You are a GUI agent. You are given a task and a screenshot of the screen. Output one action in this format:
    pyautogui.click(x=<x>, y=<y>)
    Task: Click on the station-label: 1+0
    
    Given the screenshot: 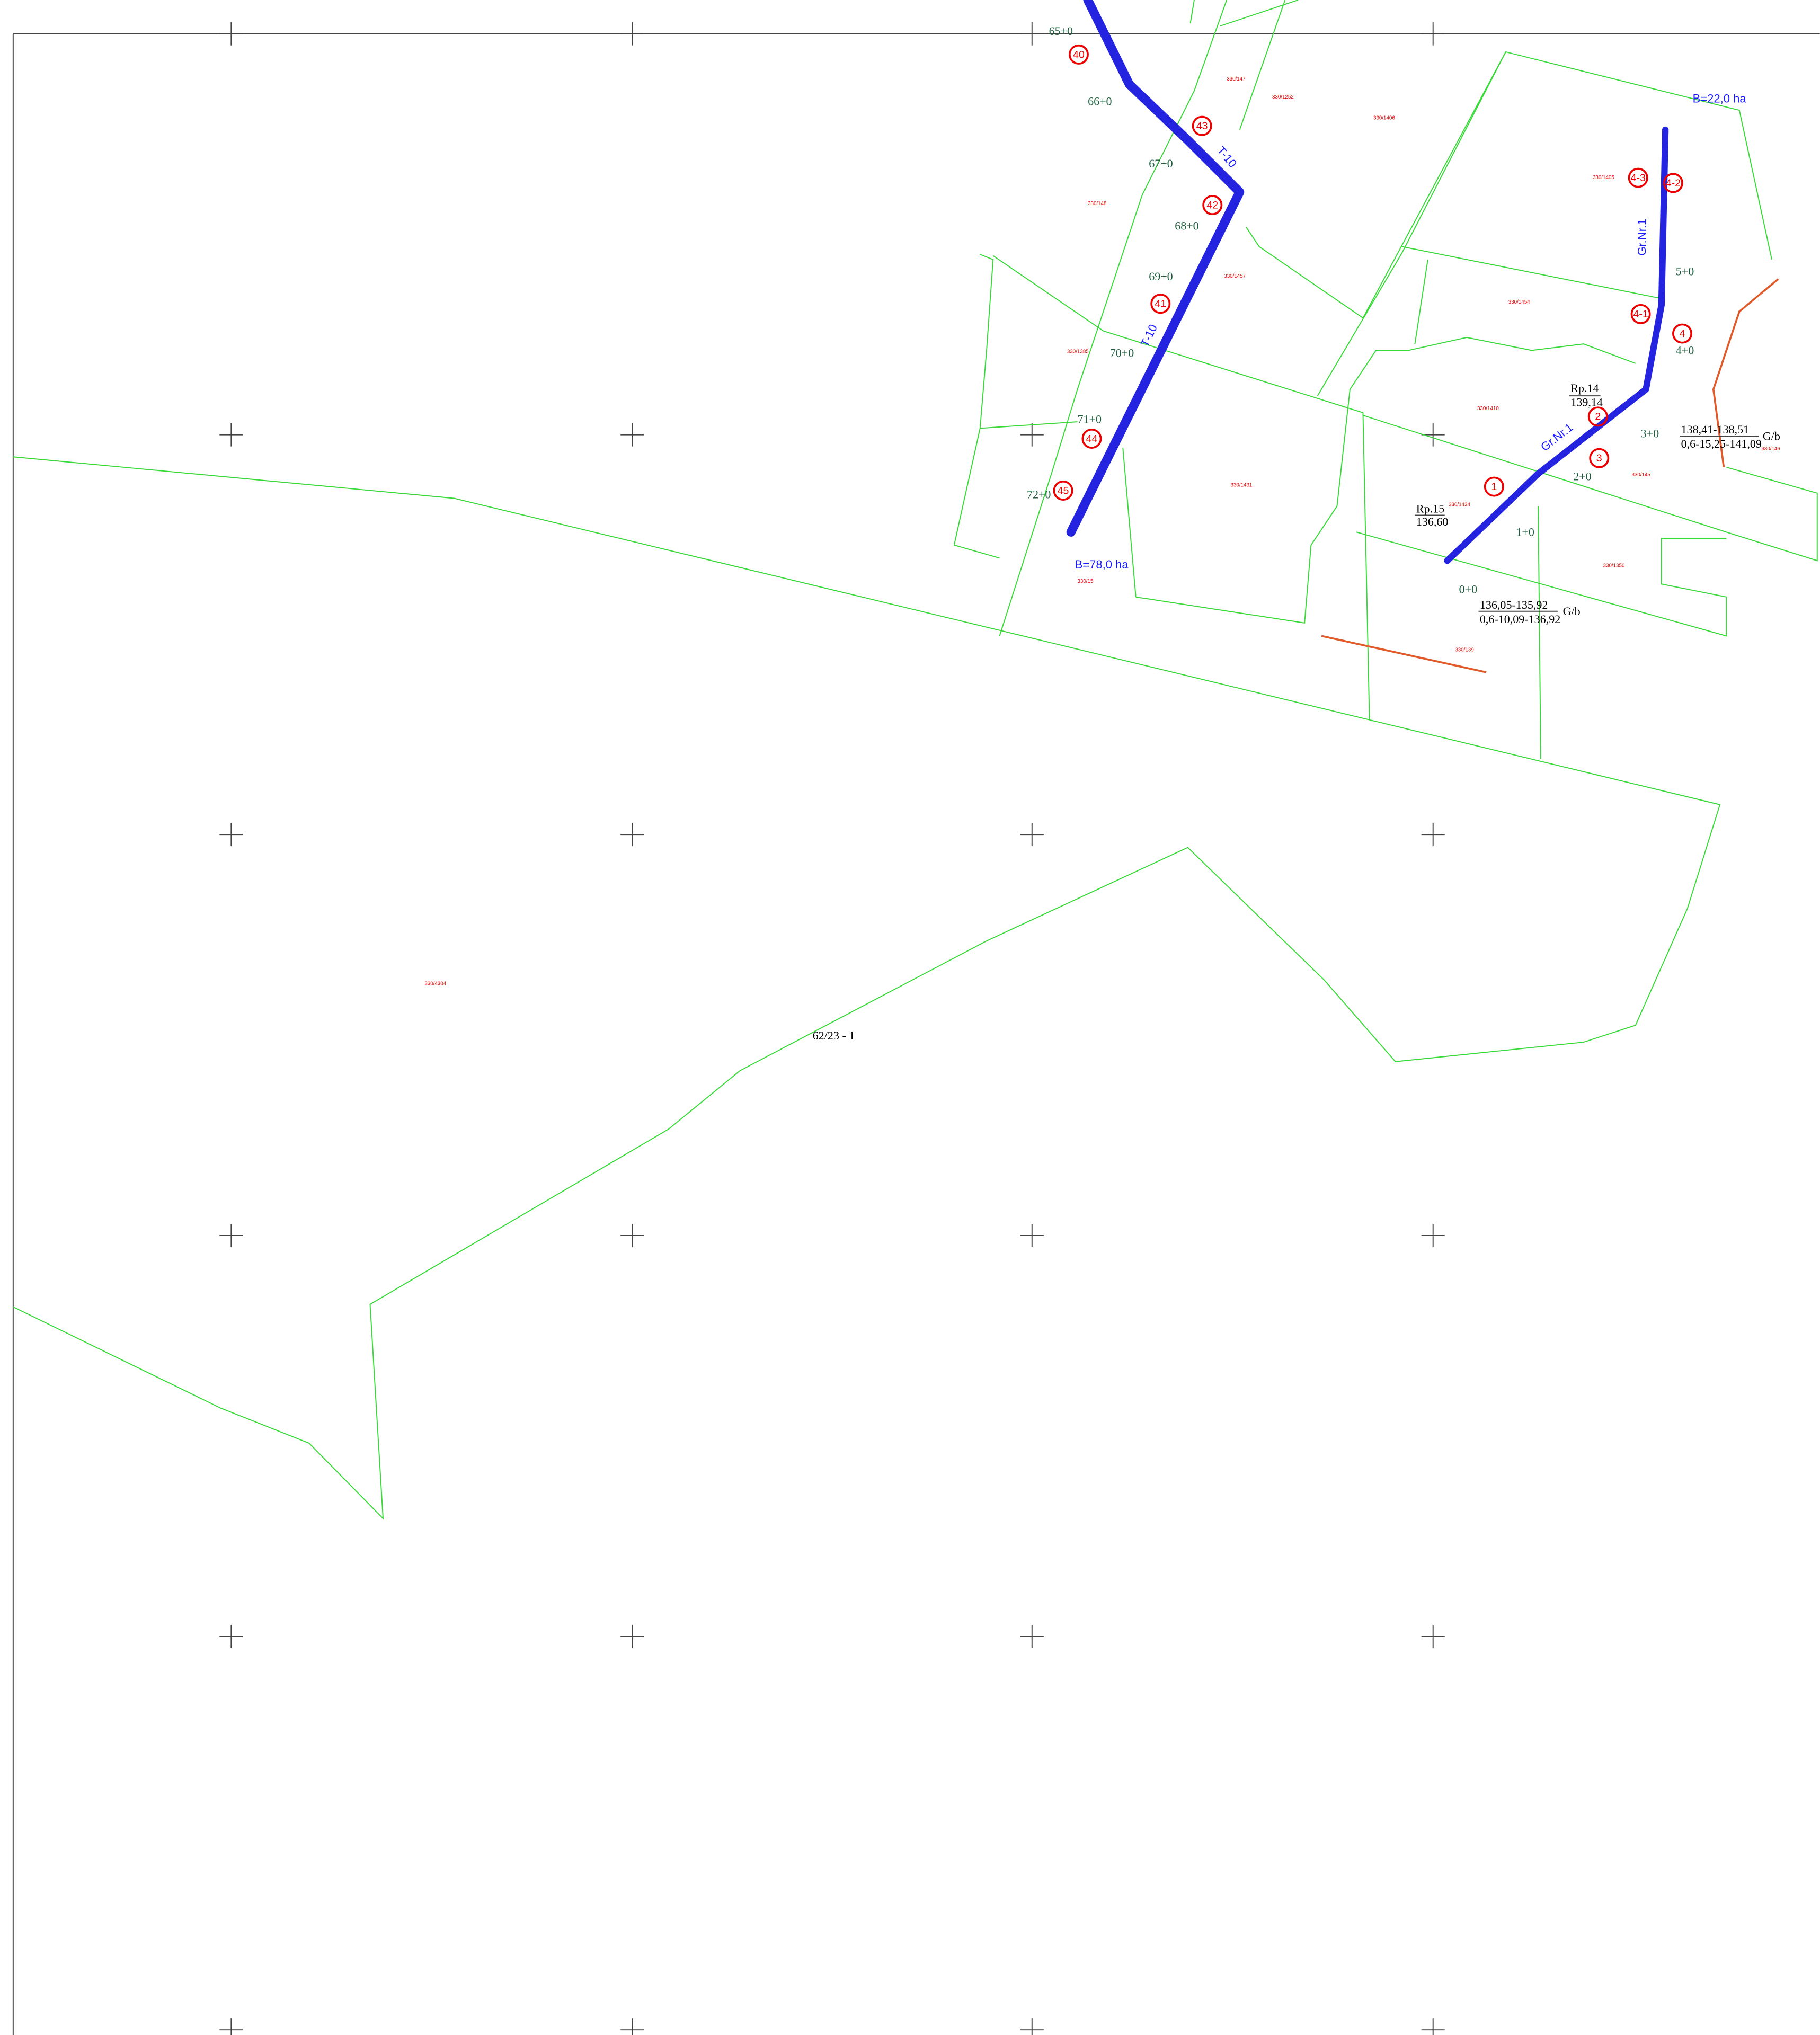 What is the action you would take?
    pyautogui.click(x=1525, y=532)
    